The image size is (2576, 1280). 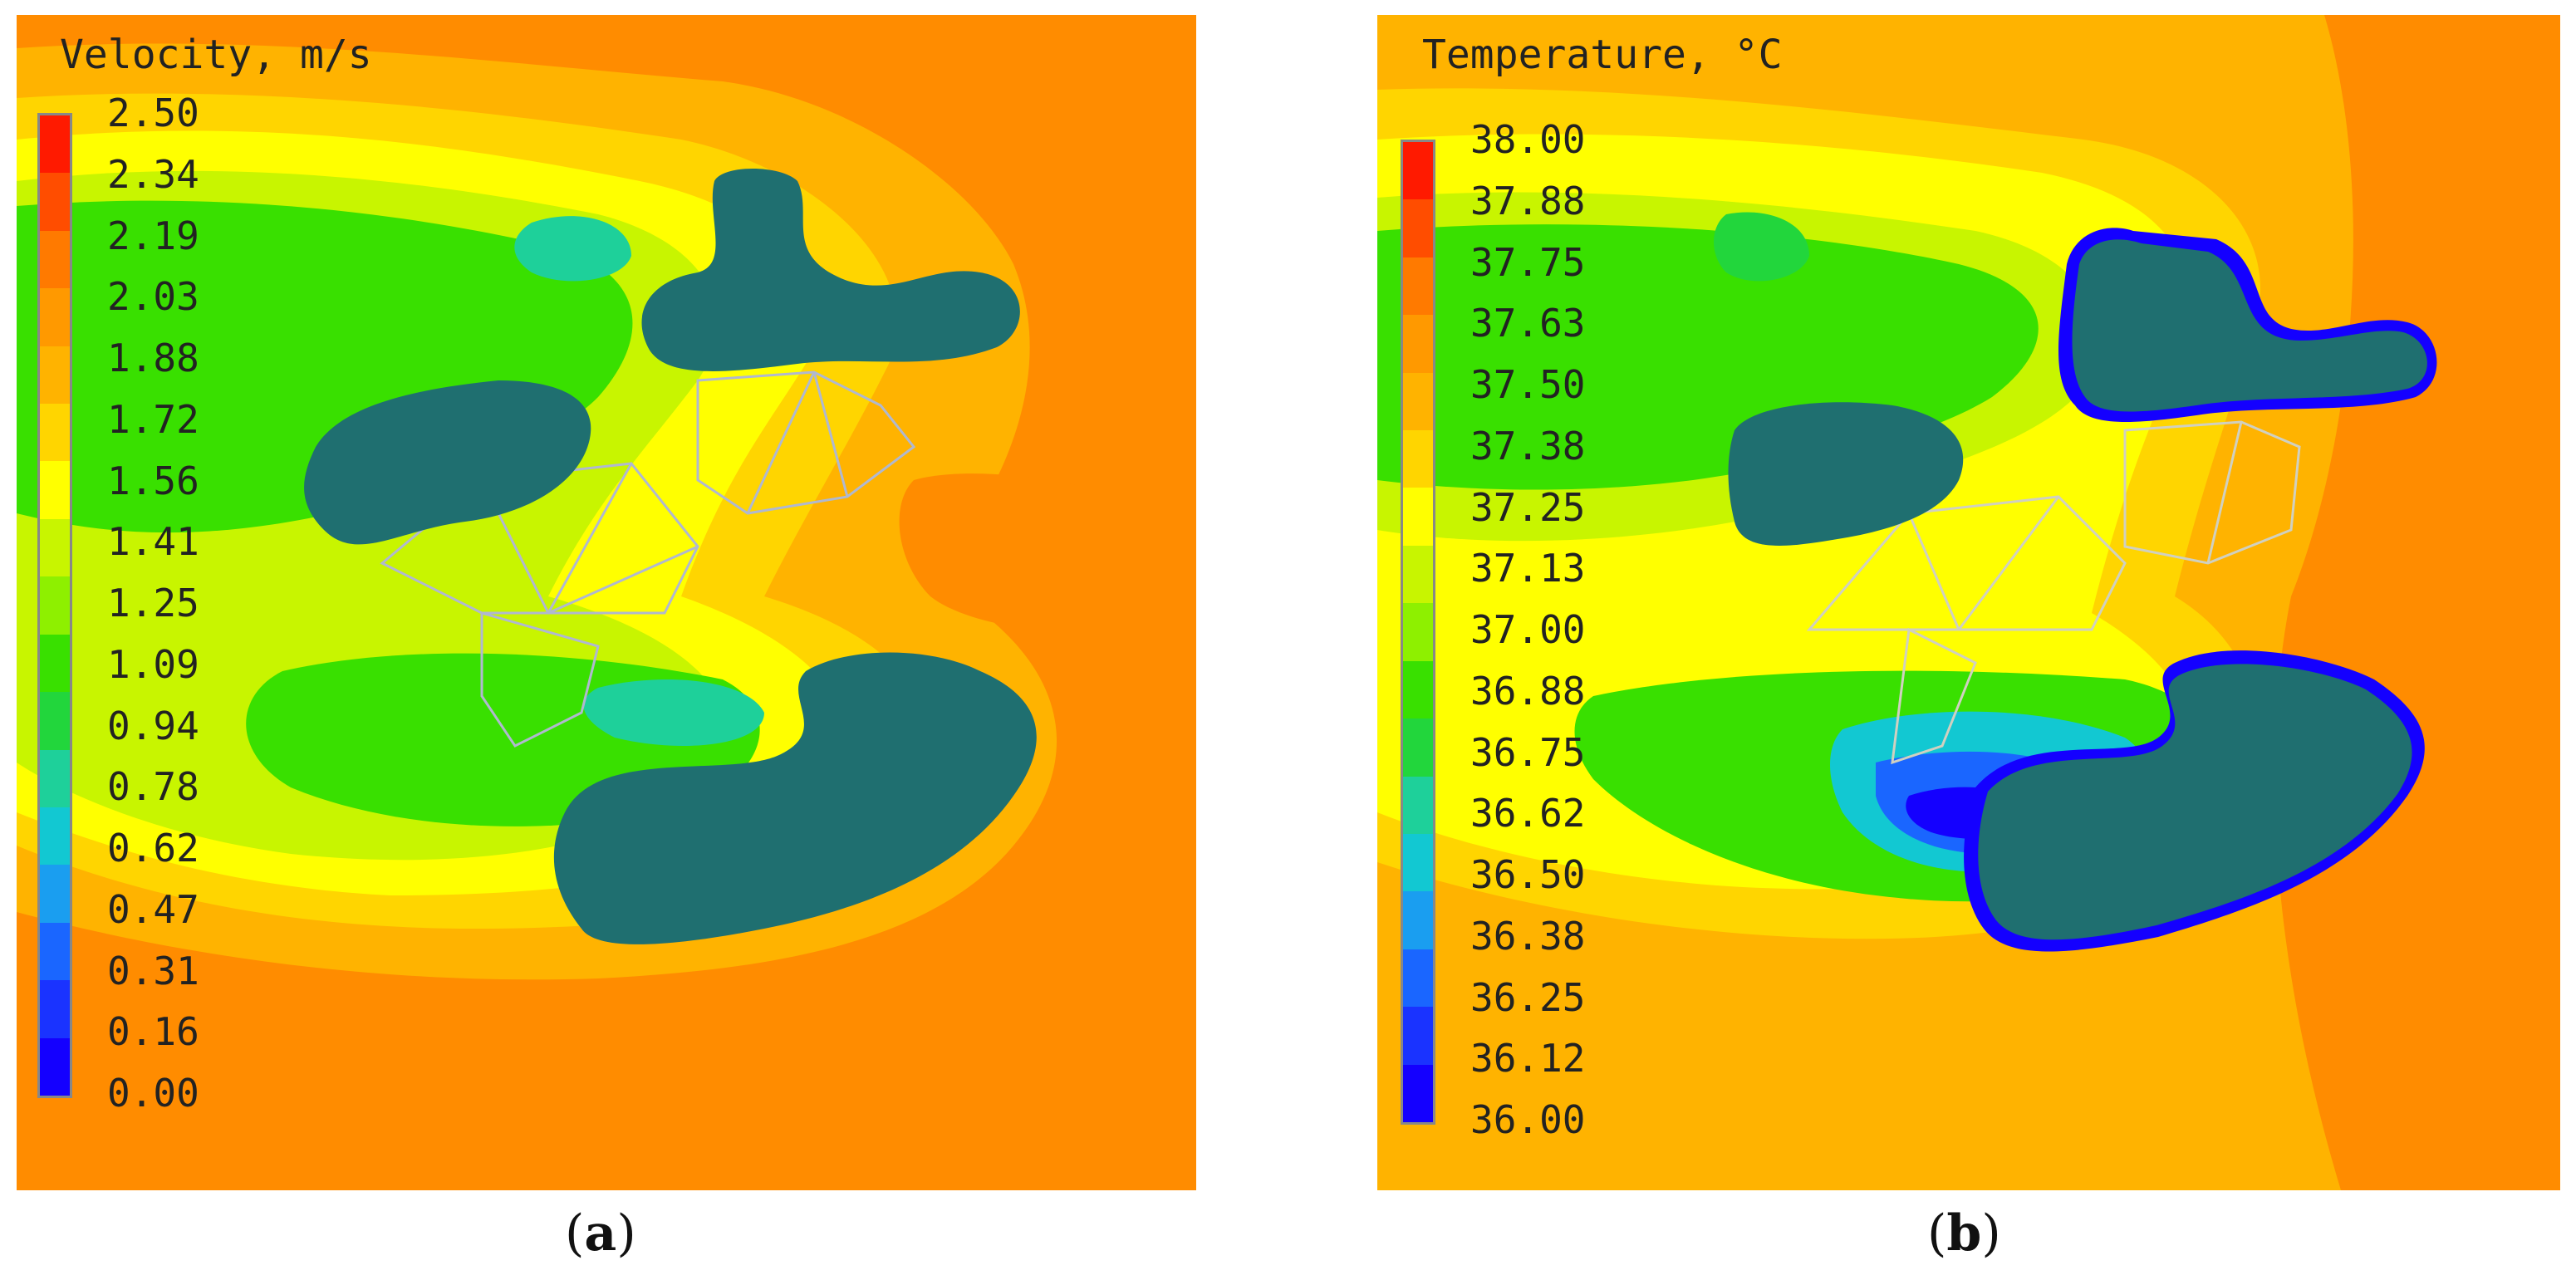 What do you see at coordinates (1528, 323) in the screenshot?
I see `temperature-tick-label: 37.63` at bounding box center [1528, 323].